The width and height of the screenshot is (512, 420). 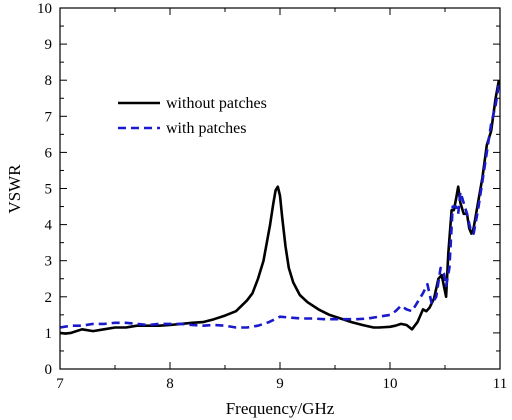 What do you see at coordinates (49, 262) in the screenshot?
I see `y-tick-label: 3` at bounding box center [49, 262].